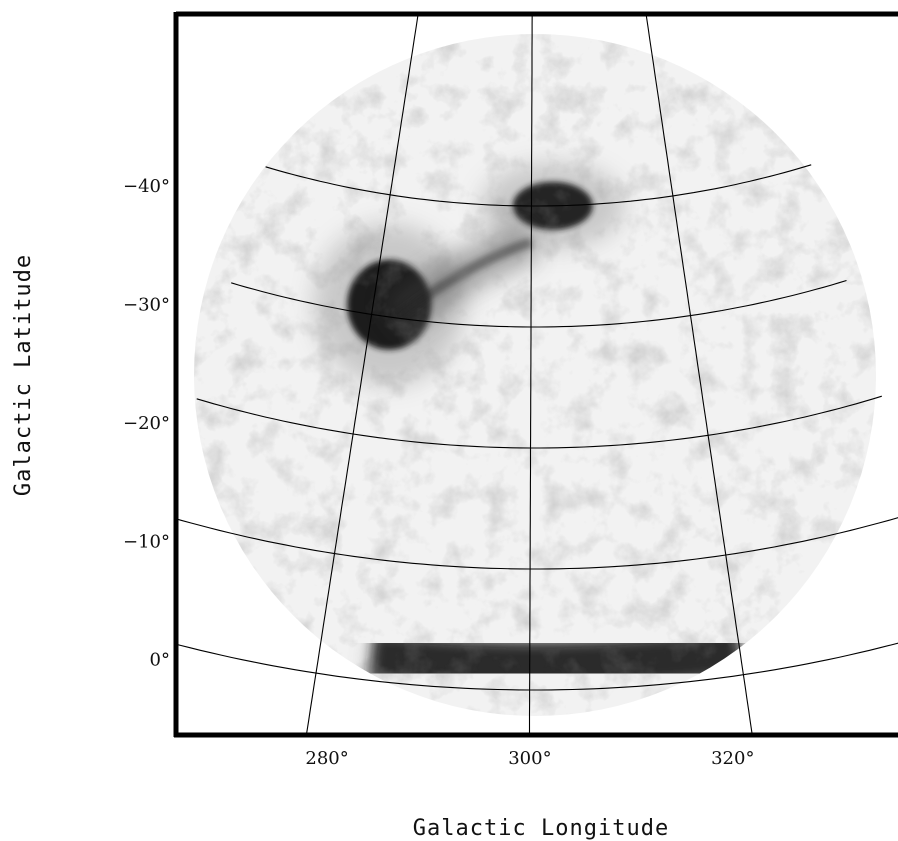  What do you see at coordinates (23, 375) in the screenshot?
I see `y-axis-title: Galactic Latitude` at bounding box center [23, 375].